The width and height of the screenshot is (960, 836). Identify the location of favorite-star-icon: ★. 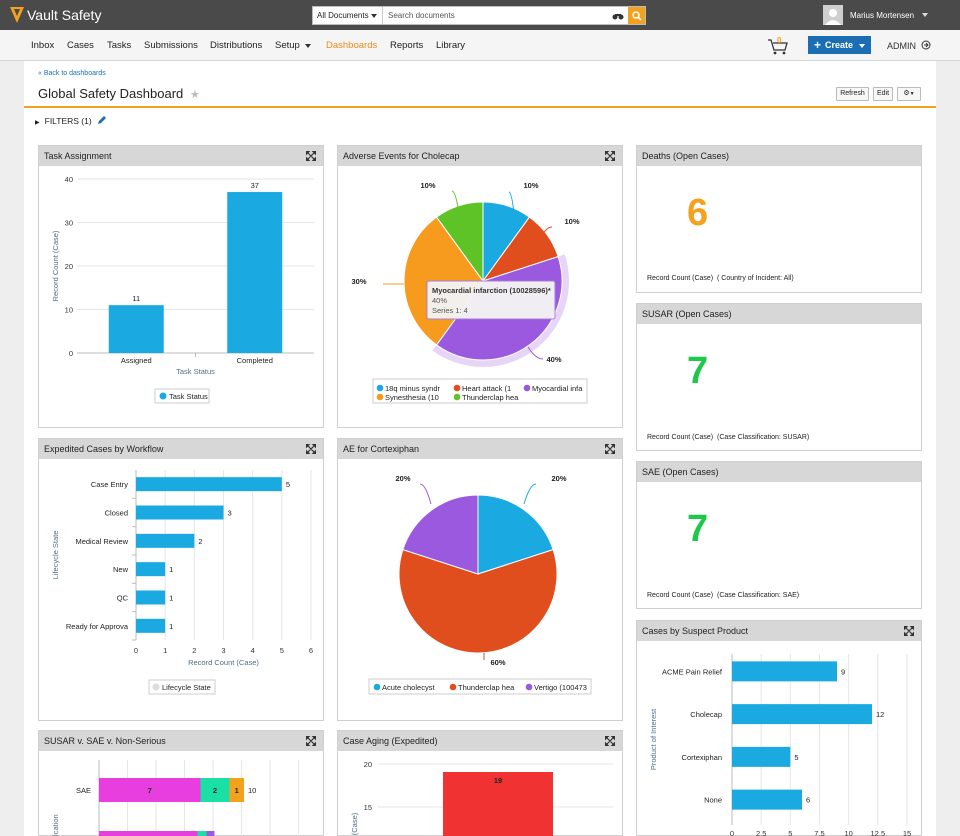
(195, 95).